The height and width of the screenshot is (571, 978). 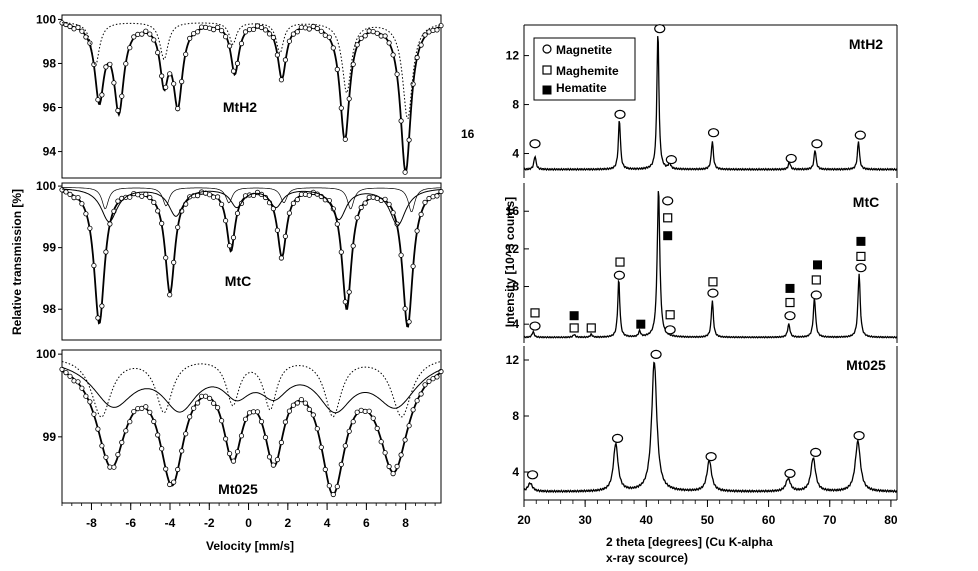 What do you see at coordinates (238, 281) in the screenshot?
I see `sample-label-mtc: MtC` at bounding box center [238, 281].